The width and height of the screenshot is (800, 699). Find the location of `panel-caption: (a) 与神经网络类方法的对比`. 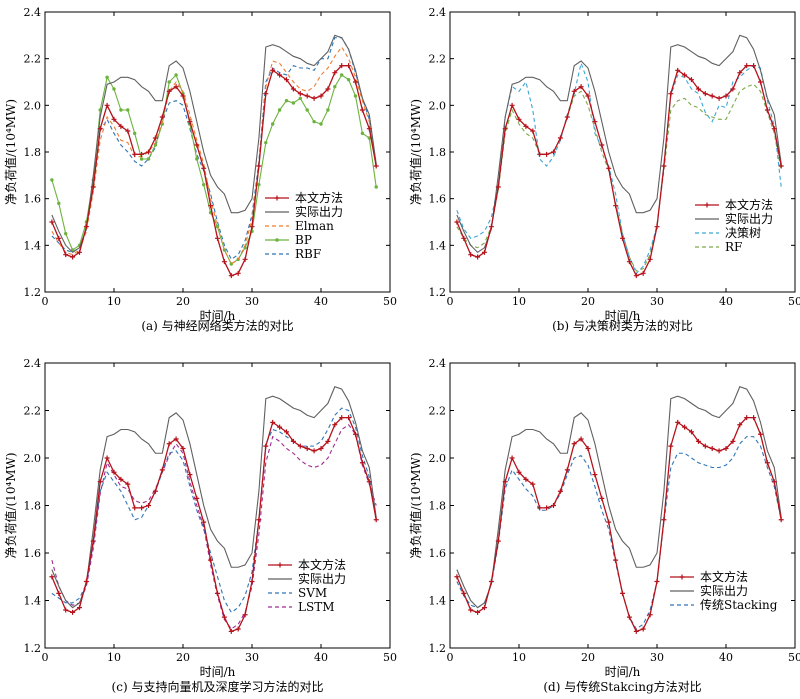

panel-caption: (a) 与神经网络类方法的对比 is located at coordinates (217, 325).